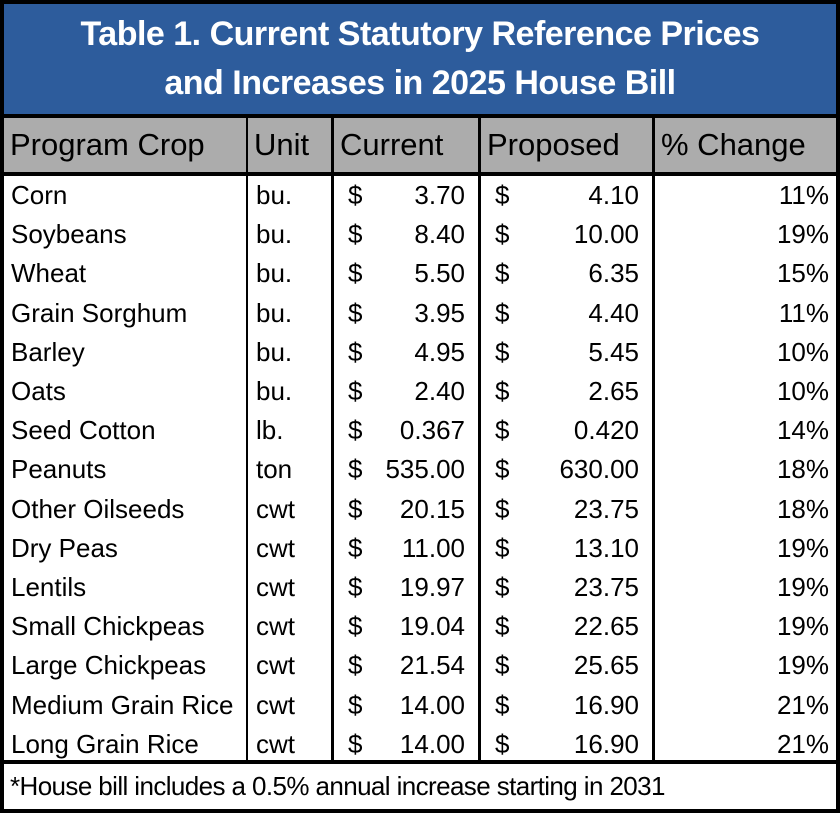 This screenshot has width=840, height=813. What do you see at coordinates (126, 666) in the screenshot?
I see `crop-name: Large Chickpeas` at bounding box center [126, 666].